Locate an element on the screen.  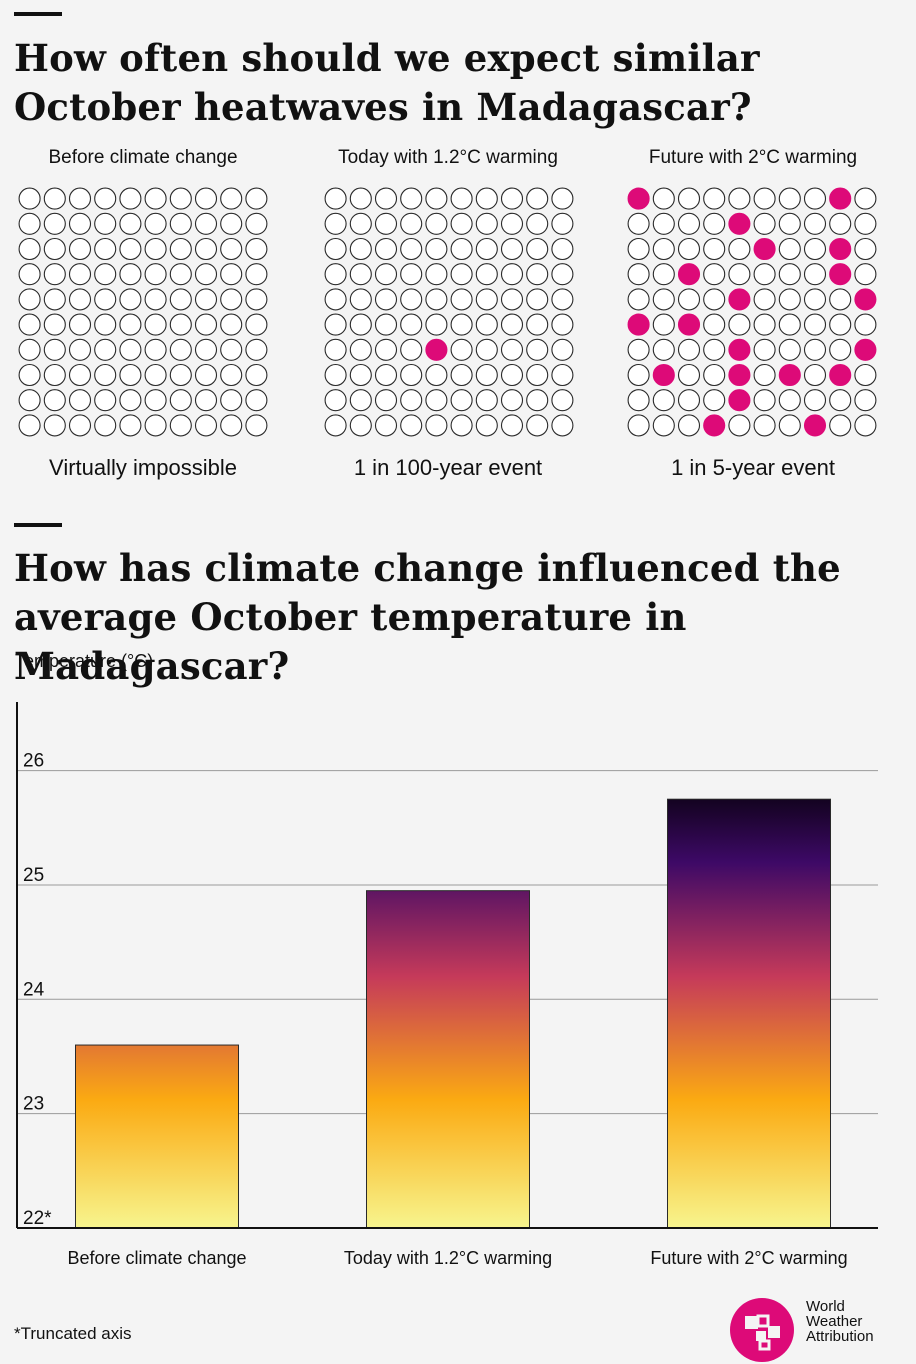
panel-title-before: Before climate change is located at coordinates (143, 157).